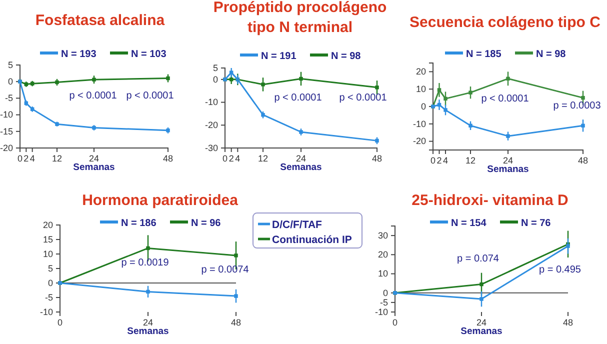 The height and width of the screenshot is (344, 607). Describe the element at coordinates (145, 263) in the screenshot. I see `annotation: p = 0.0019` at that location.